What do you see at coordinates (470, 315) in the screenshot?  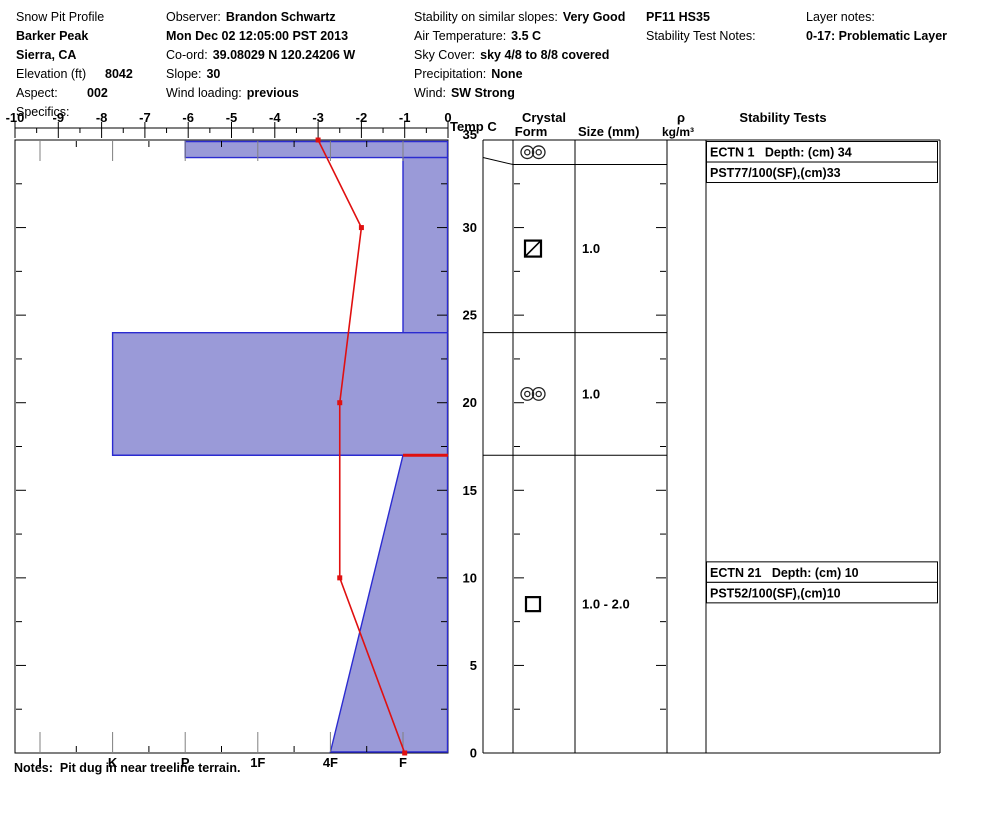 I see `depth-axis-label: 25` at bounding box center [470, 315].